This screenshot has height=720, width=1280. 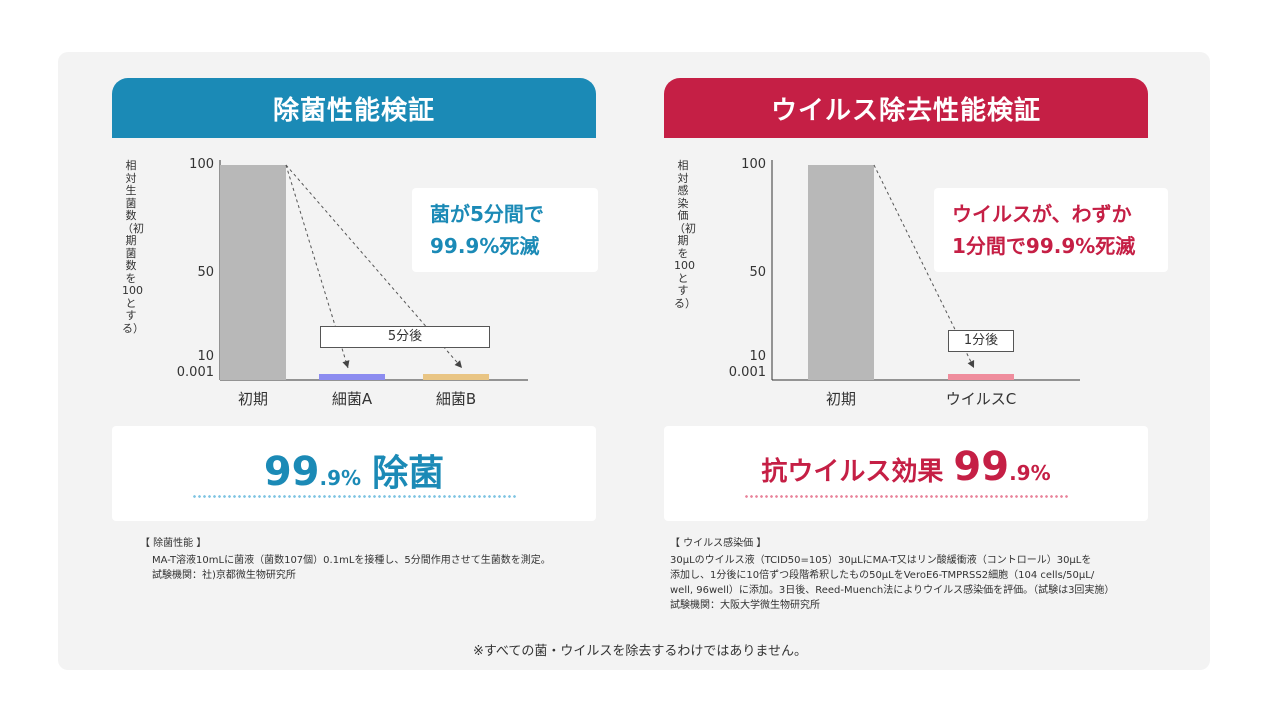 I want to click on x-tick-label: 細菌B, so click(x=456, y=399).